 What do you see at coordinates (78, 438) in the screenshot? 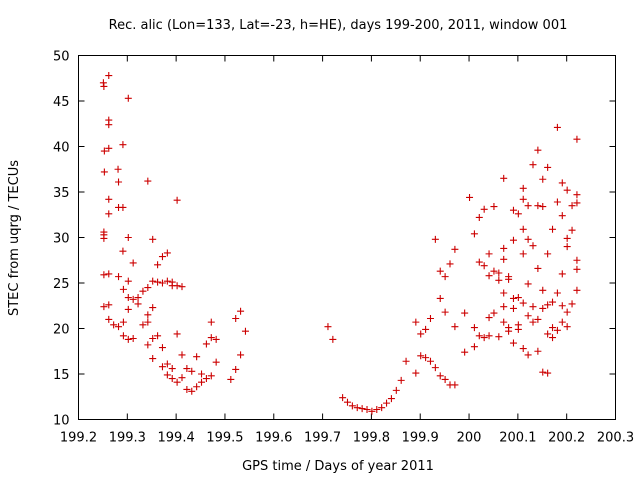
I see `x-tick-label: 199.2` at bounding box center [78, 438].